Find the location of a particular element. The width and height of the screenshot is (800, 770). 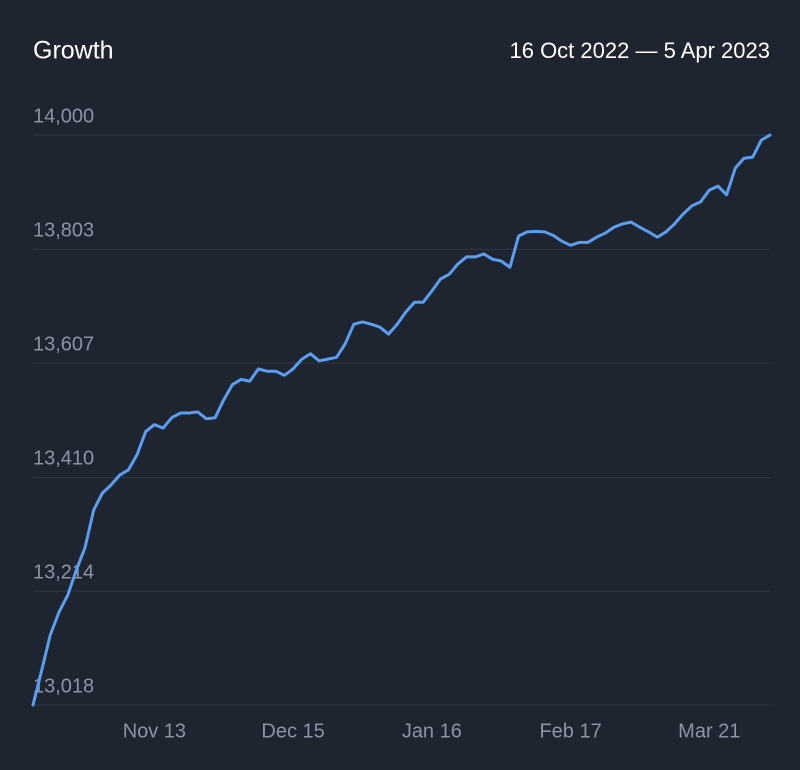

y-tick-label: 13,607 is located at coordinates (63, 344).